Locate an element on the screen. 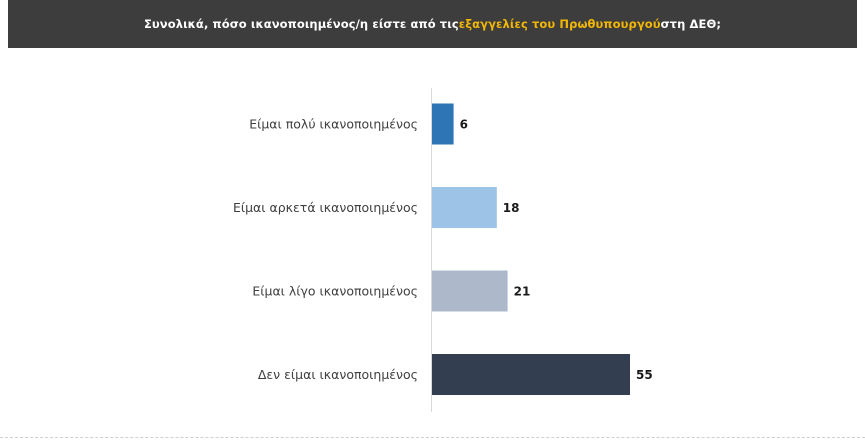 The height and width of the screenshot is (448, 865). bottom-divider is located at coordinates (432, 437).